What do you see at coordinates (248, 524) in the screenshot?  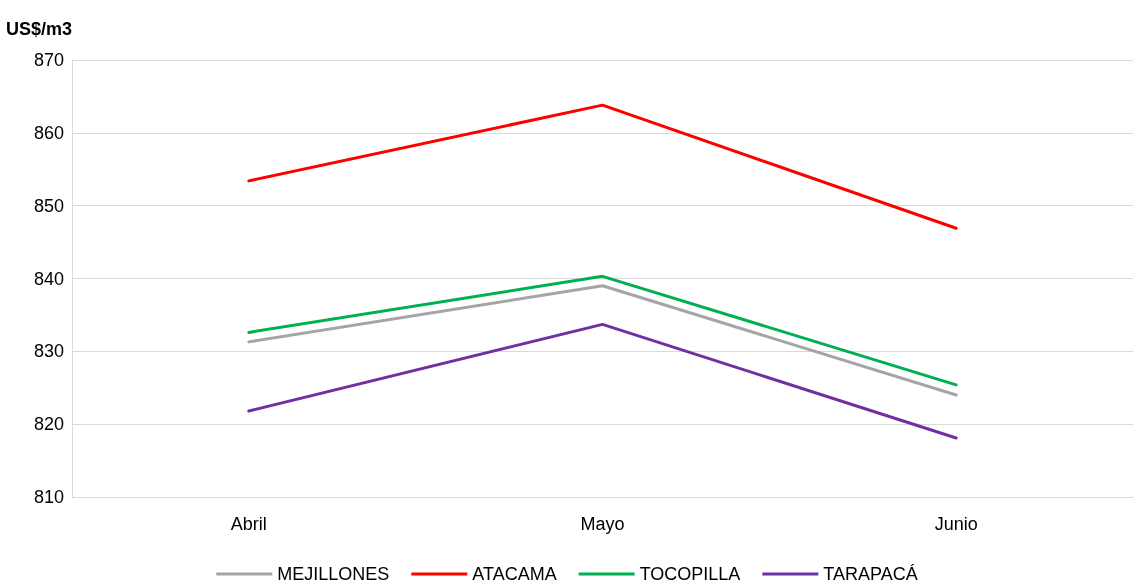 I see `x-tick-label: Abril` at bounding box center [248, 524].